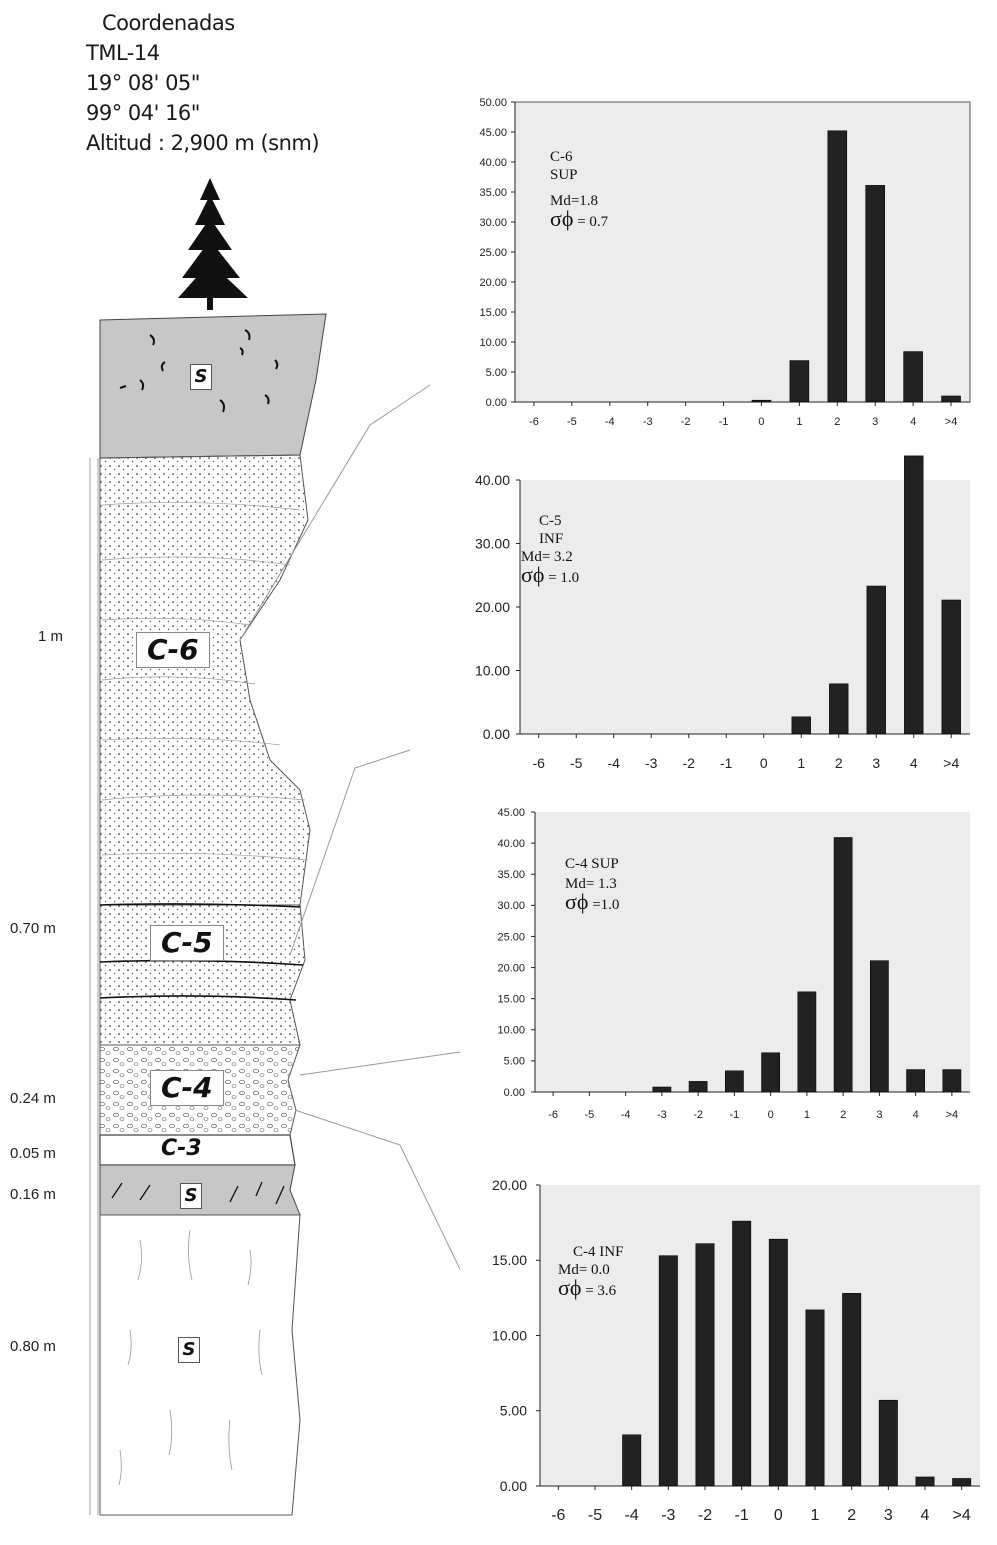  What do you see at coordinates (584, 1270) in the screenshot?
I see `median-label: Md= 0.0` at bounding box center [584, 1270].